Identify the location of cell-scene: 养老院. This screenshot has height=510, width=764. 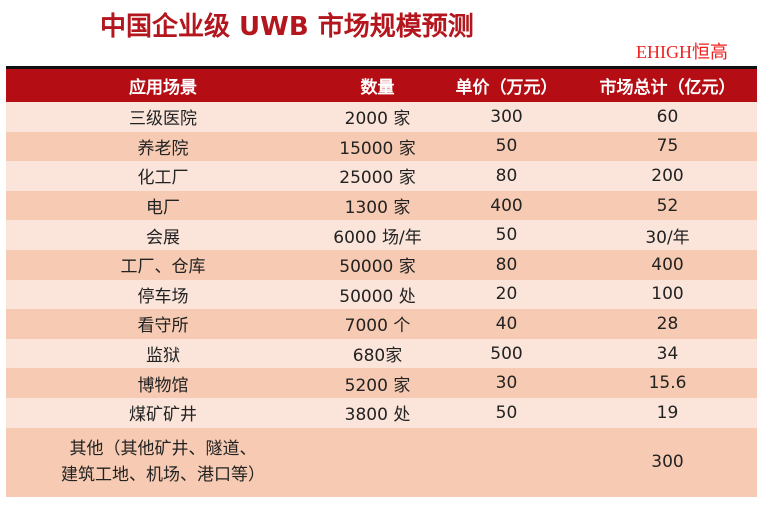
(163, 148).